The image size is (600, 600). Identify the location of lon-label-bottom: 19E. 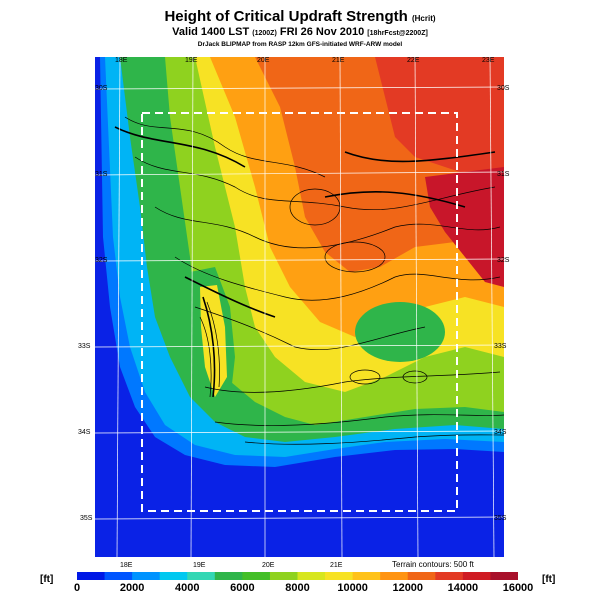
(199, 565).